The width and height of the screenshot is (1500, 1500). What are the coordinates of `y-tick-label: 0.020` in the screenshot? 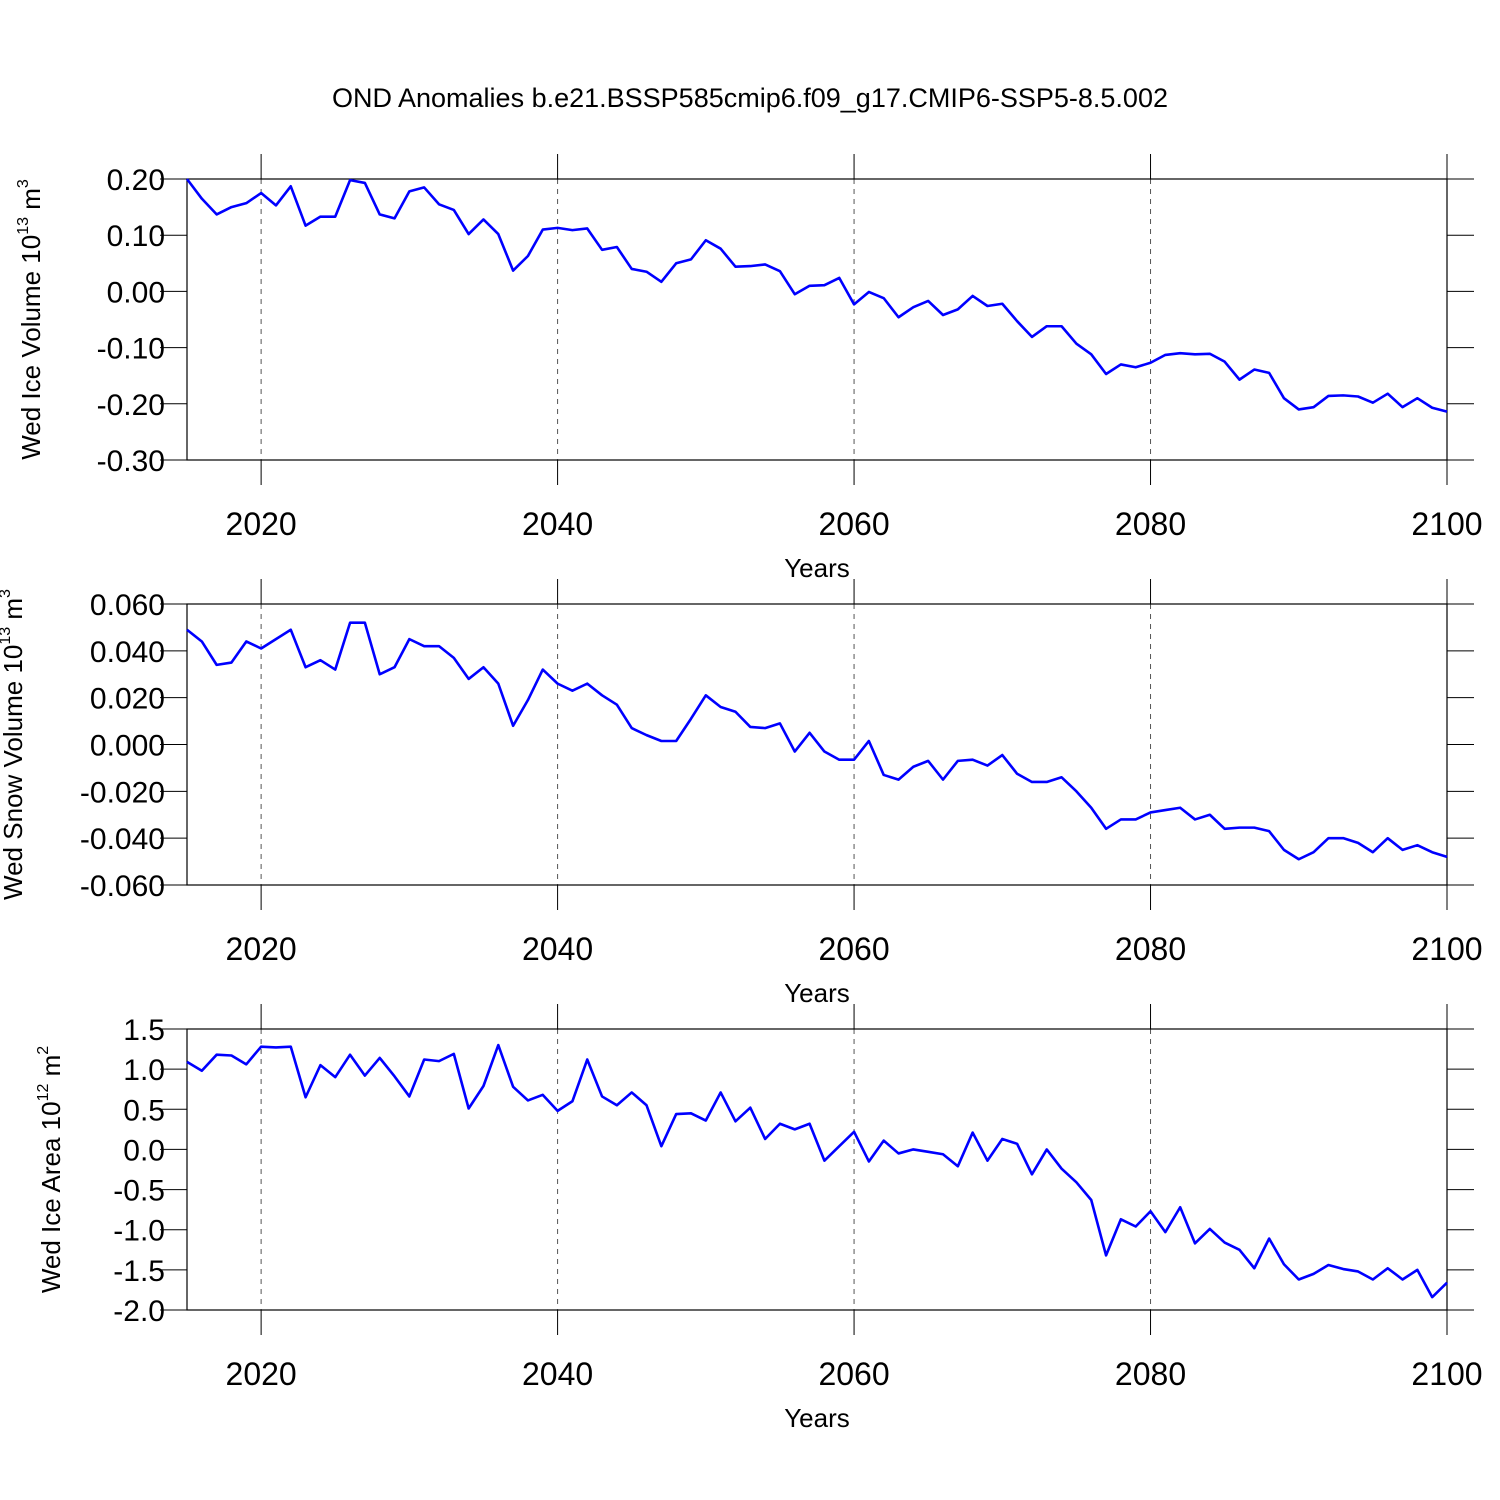 It's located at (127, 699).